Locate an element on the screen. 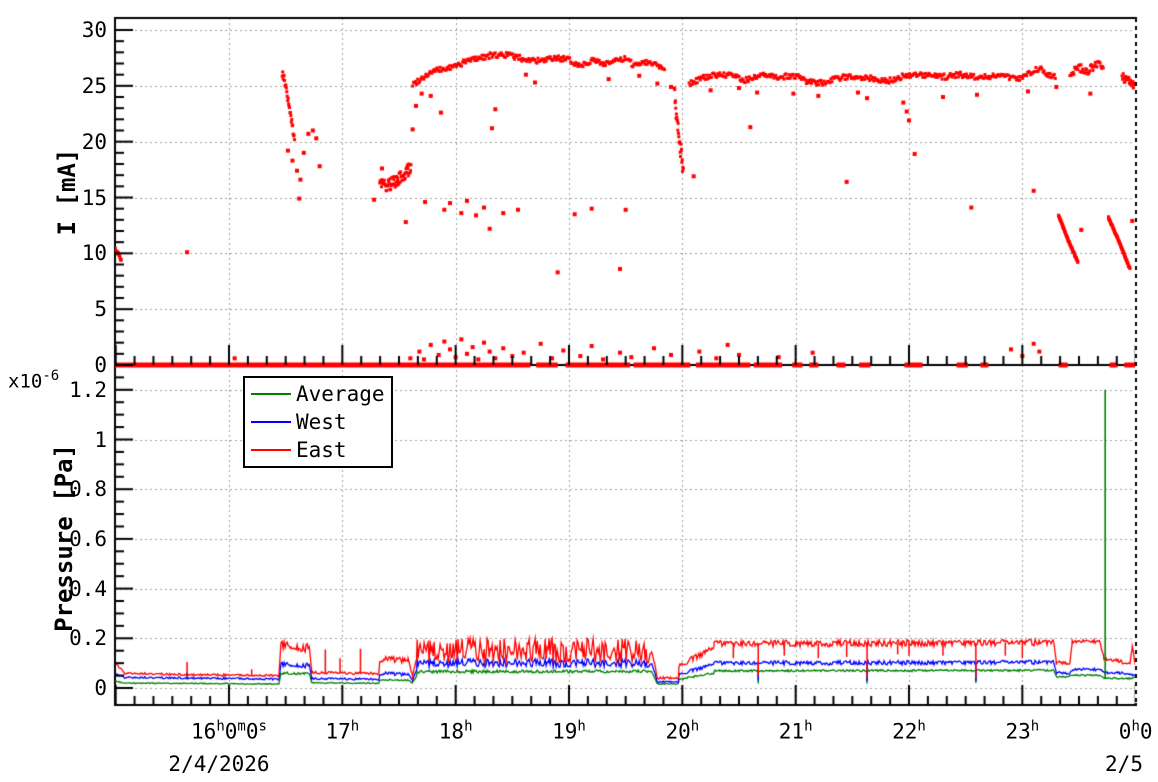 This screenshot has width=1158, height=782. west-line-sample is located at coordinates (271, 422).